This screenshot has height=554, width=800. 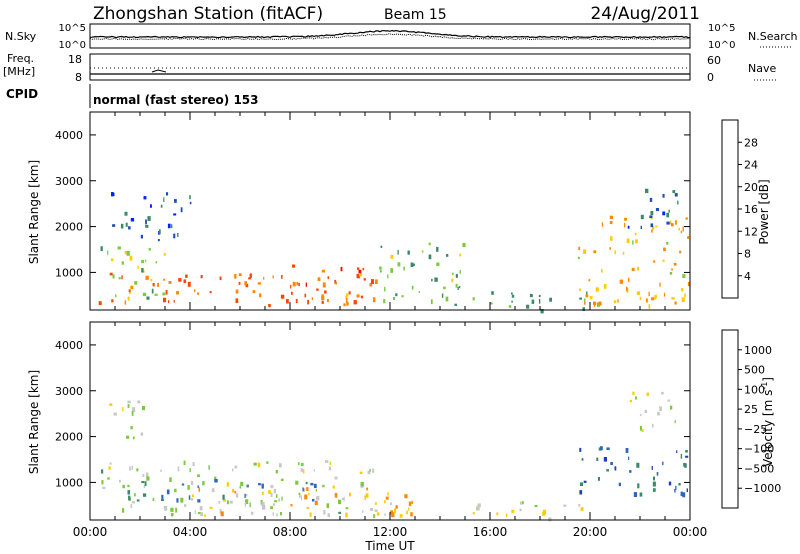 What do you see at coordinates (390, 532) in the screenshot?
I see `x-tick-labels: 00:00 04:00 08:00 12:00 16:00 20:00 00:00` at bounding box center [390, 532].